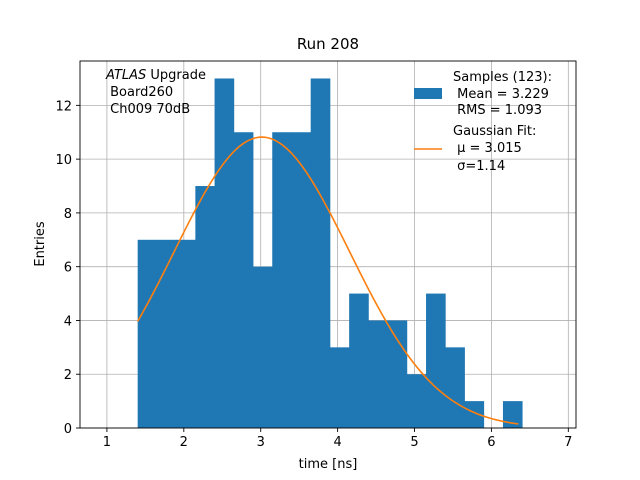 The width and height of the screenshot is (640, 480). What do you see at coordinates (491, 442) in the screenshot?
I see `x-tick-label: 6` at bounding box center [491, 442].